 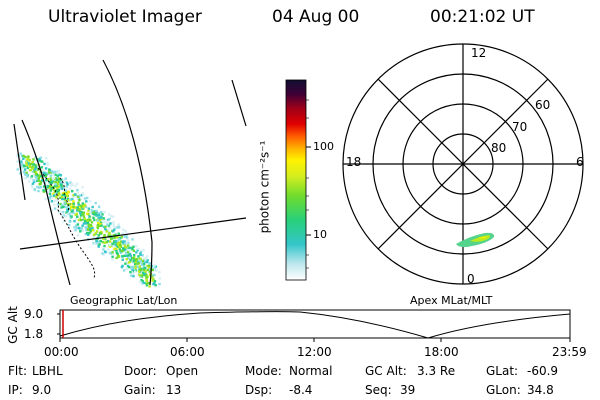 I want to click on date-label: 04 Aug 00, so click(x=316, y=17).